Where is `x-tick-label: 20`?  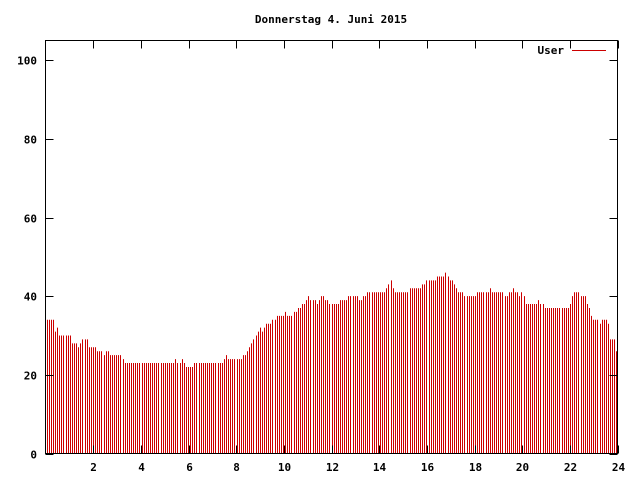
x-tick-label: 20 is located at coordinates (522, 467).